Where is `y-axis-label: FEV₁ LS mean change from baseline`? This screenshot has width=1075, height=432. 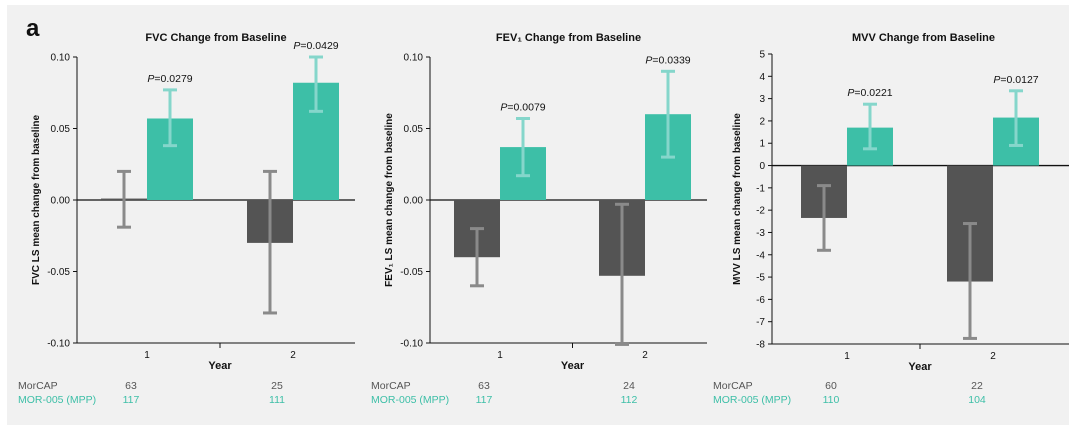
y-axis-label: FEV₁ LS mean change from baseline is located at coordinates (389, 200).